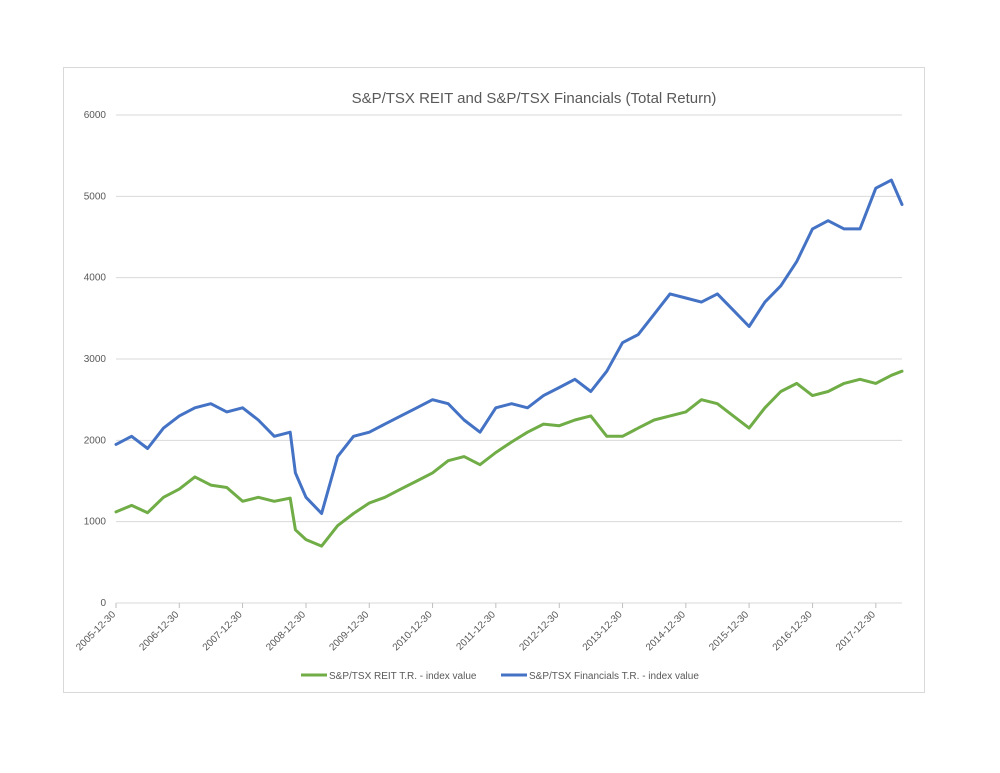  Describe the element at coordinates (159, 631) in the screenshot. I see `x-tick-label: 2006-12-30` at that location.